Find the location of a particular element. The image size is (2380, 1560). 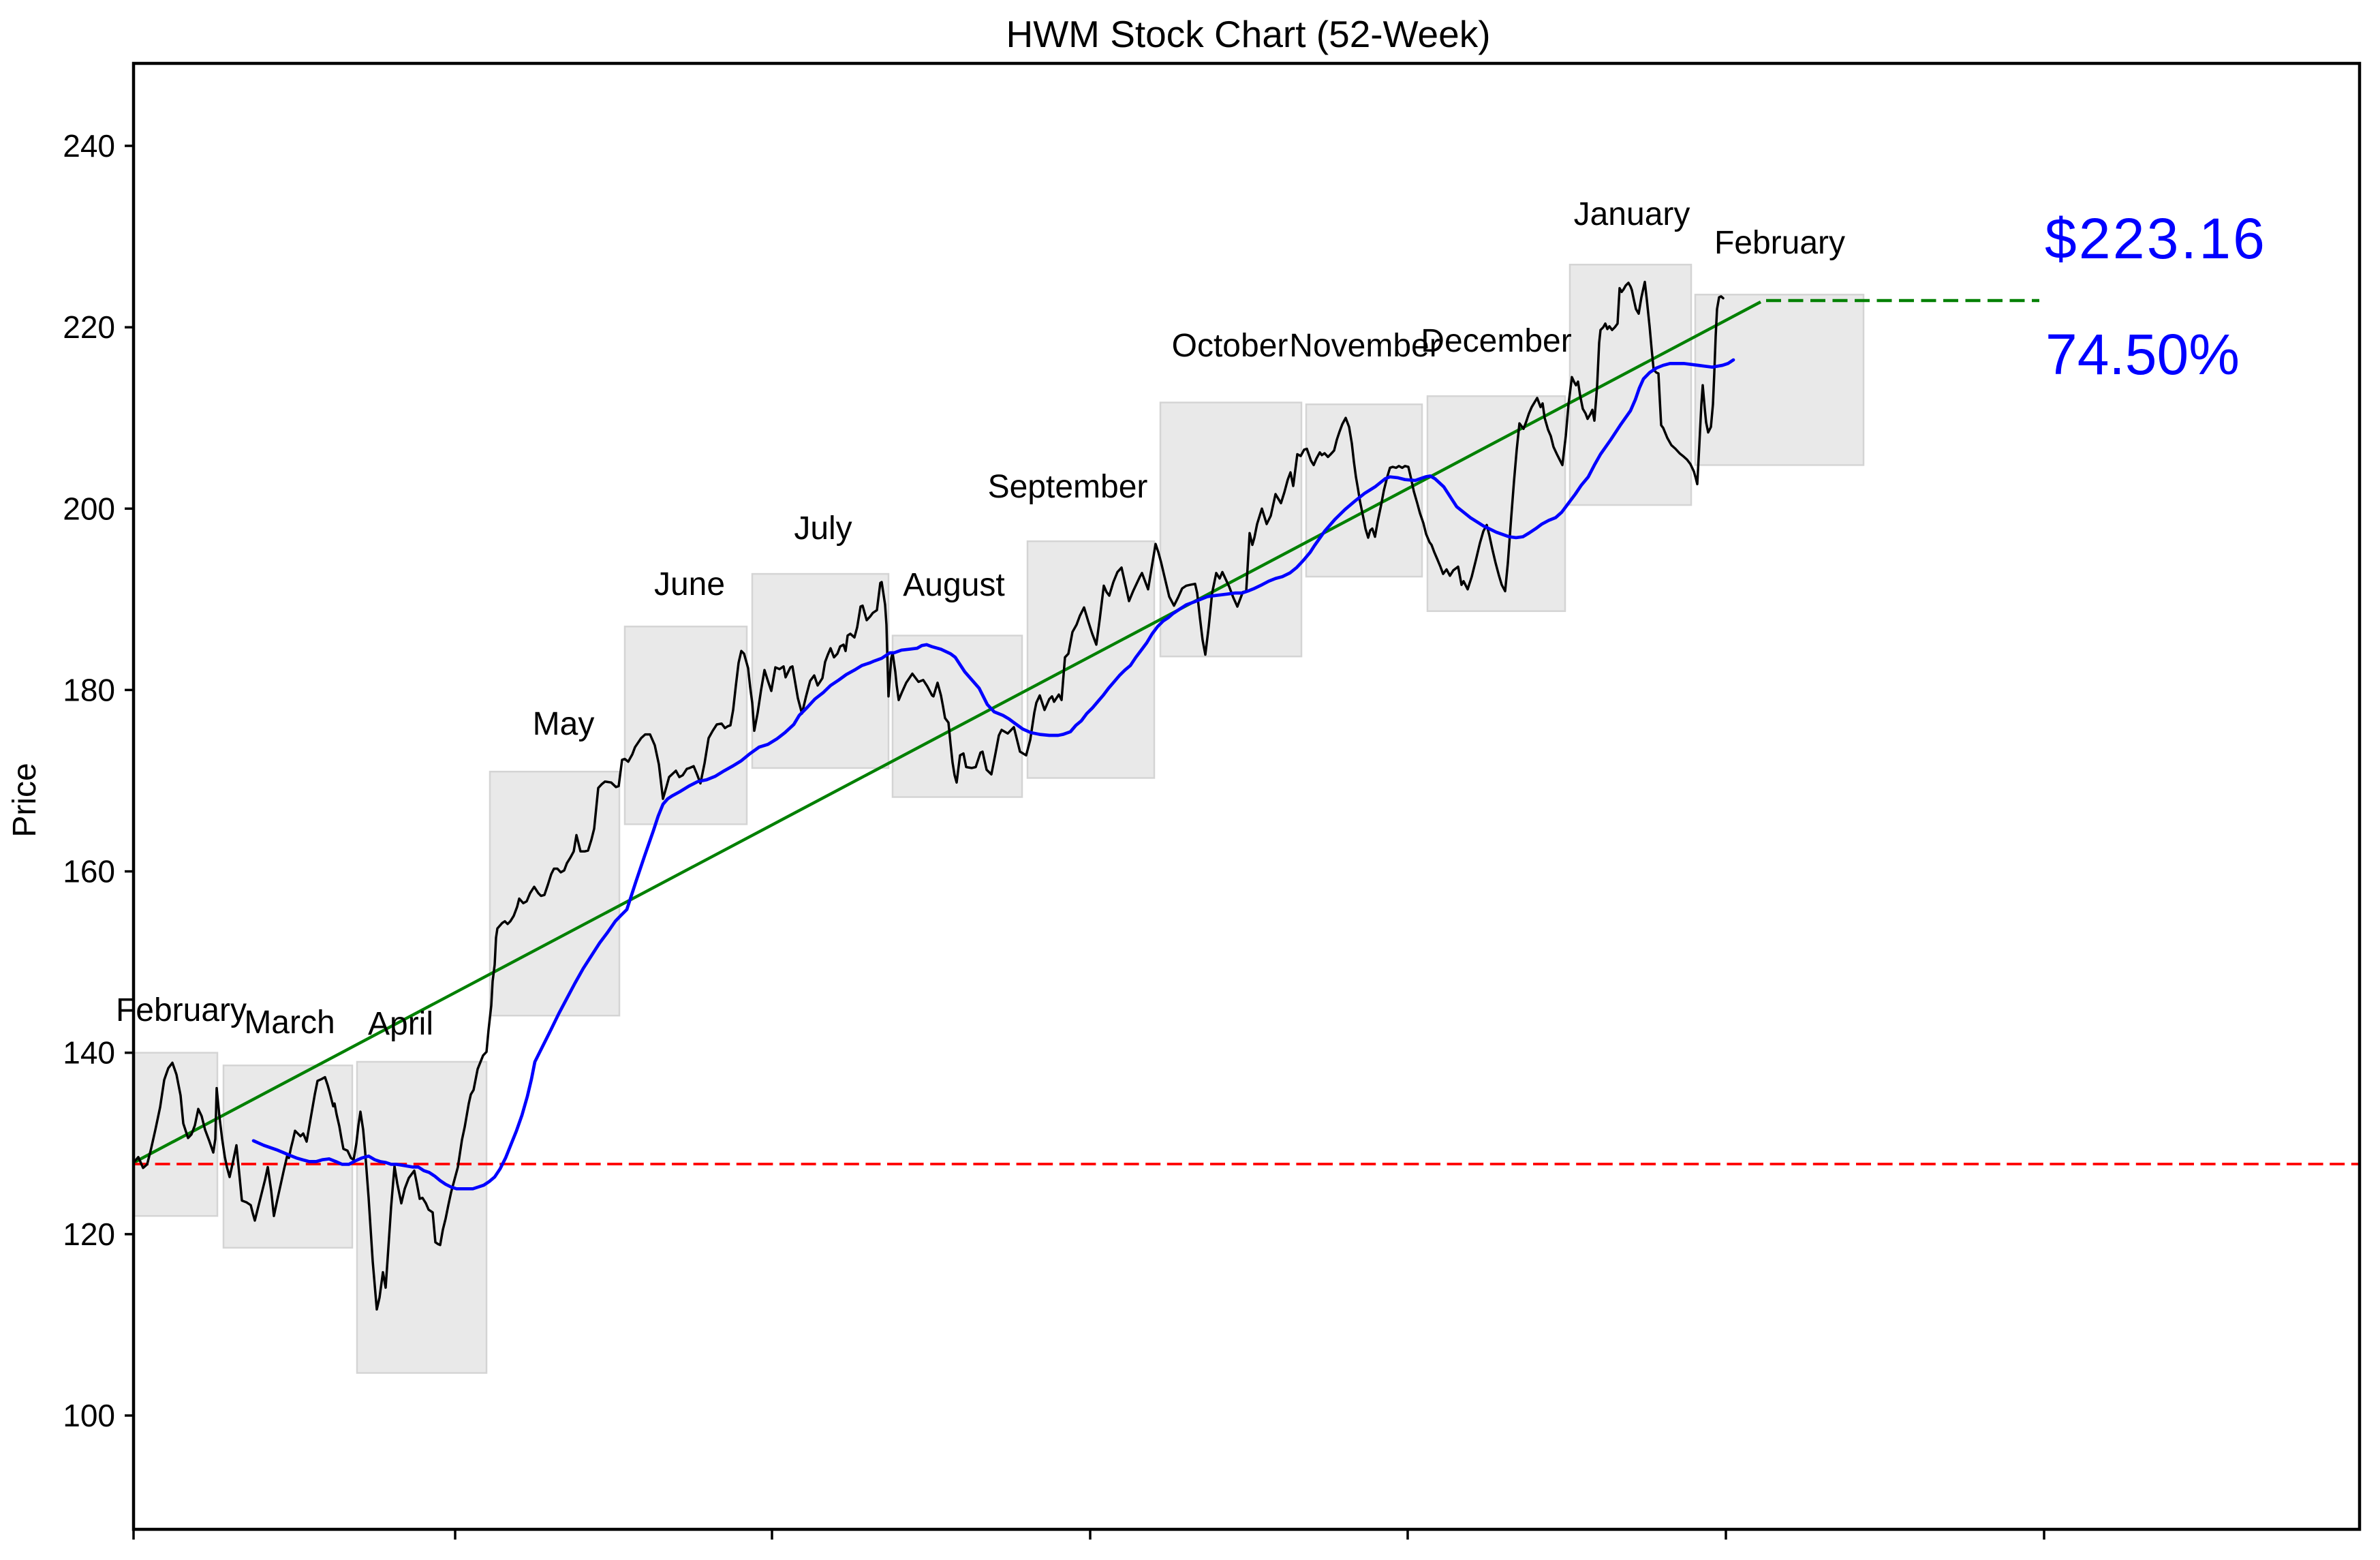

svg-text: September is located at coordinates (1068, 487).